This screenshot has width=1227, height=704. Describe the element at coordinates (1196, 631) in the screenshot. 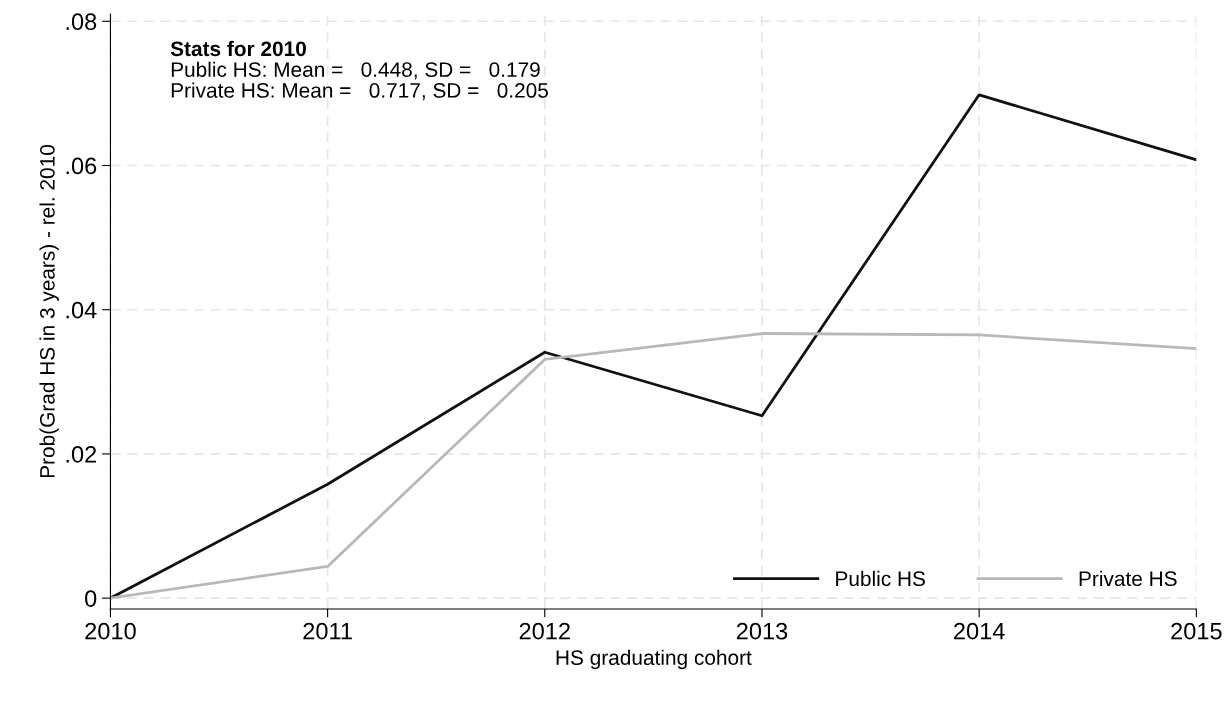

I see `x-tick-label: 2015` at that location.